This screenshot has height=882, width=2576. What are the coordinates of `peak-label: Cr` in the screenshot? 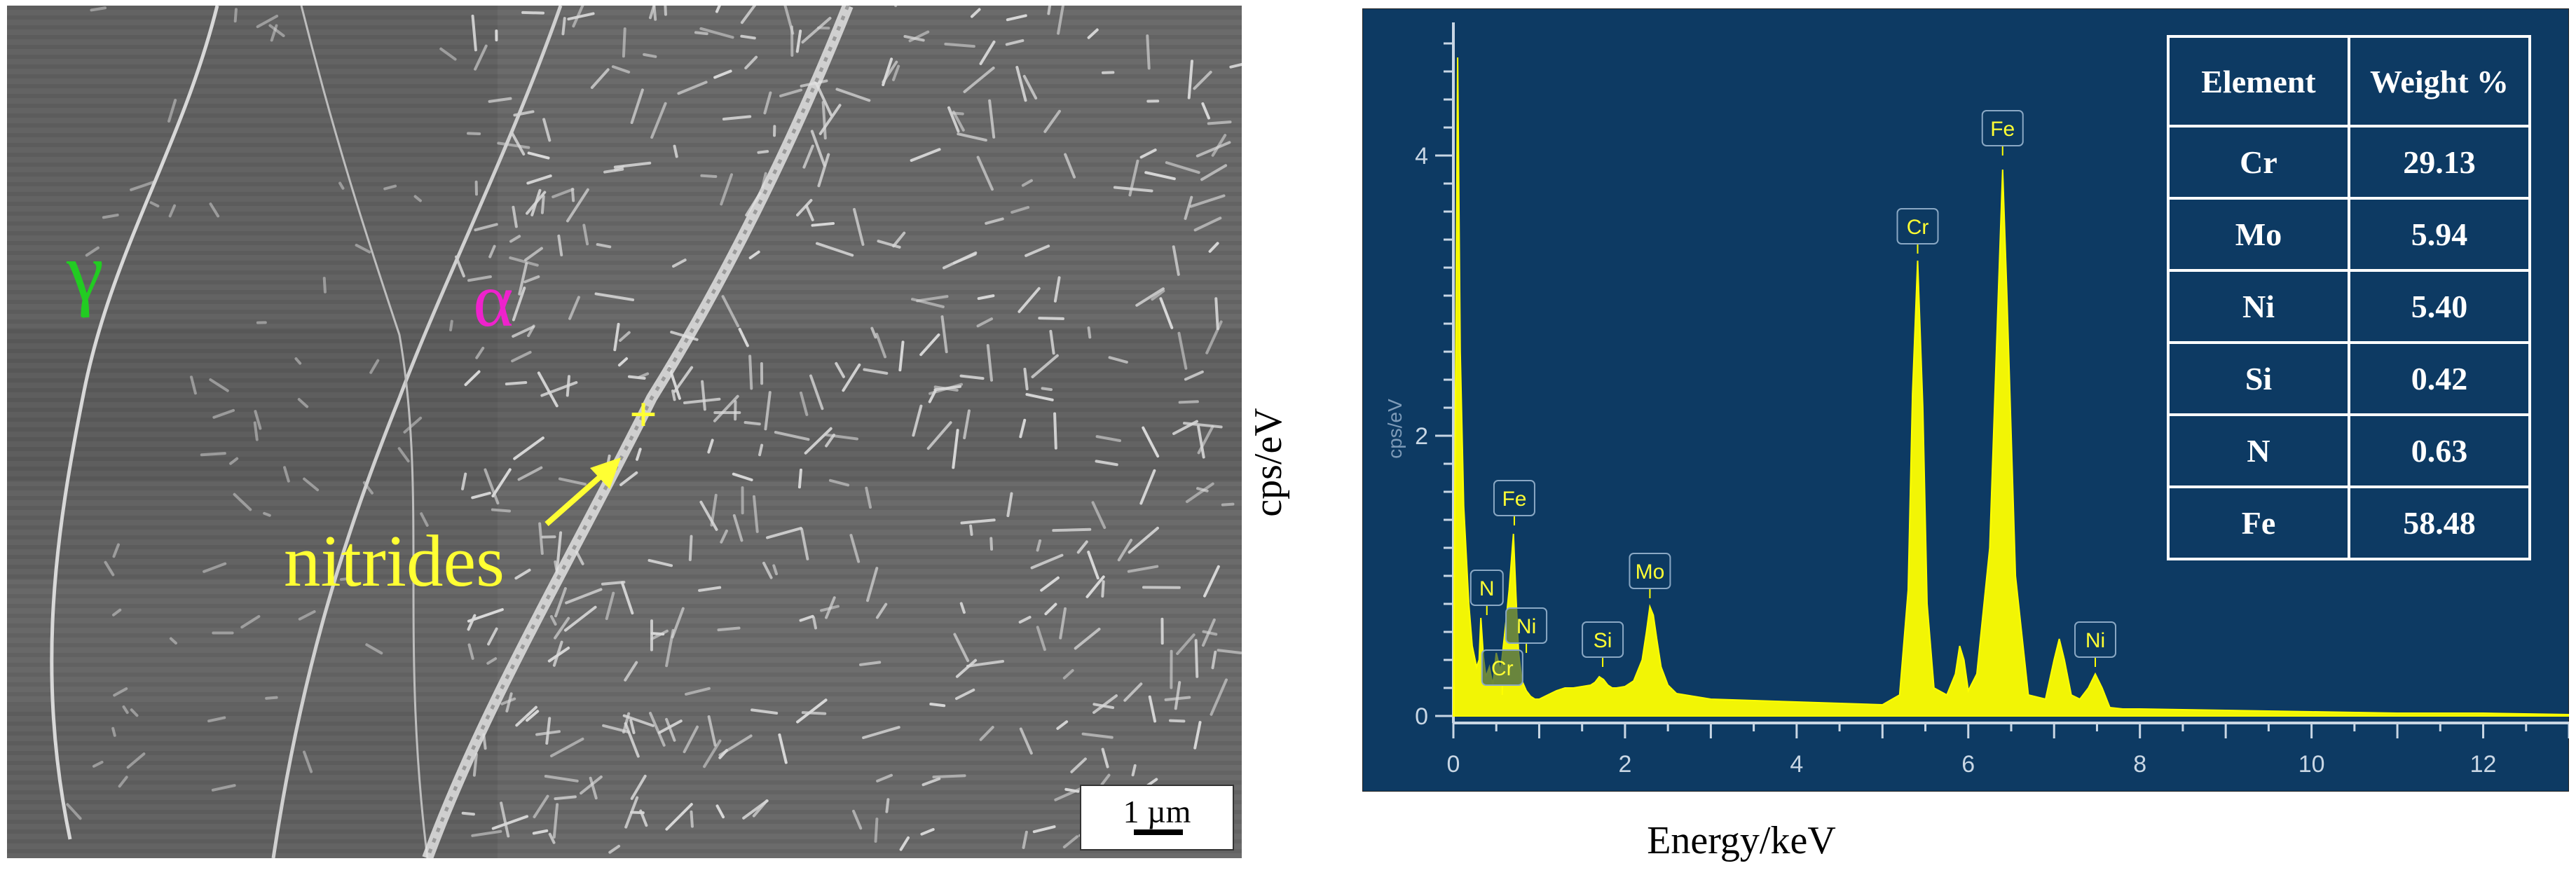 It's located at (1503, 668).